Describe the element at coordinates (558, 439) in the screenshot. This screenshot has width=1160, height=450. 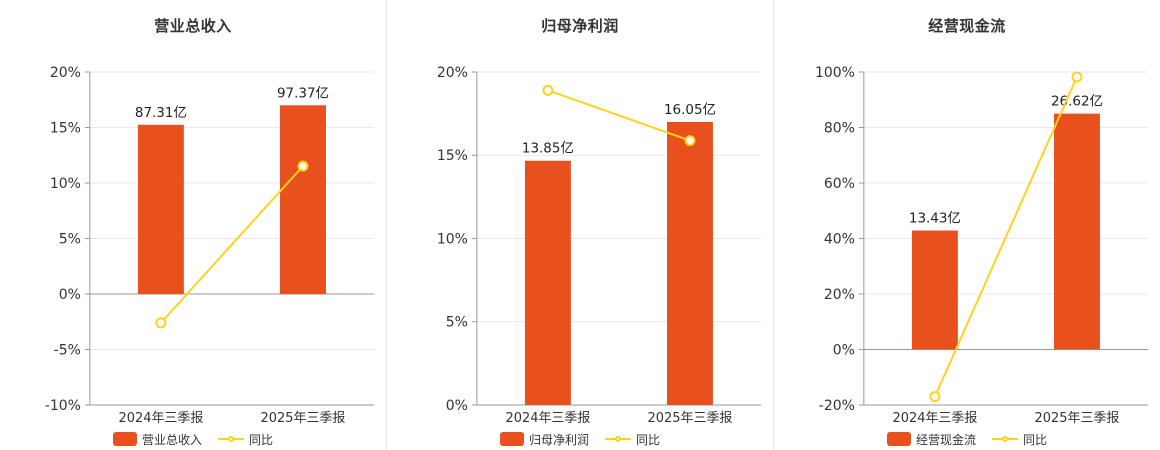
I see `legend-label: 归母净利润` at that location.